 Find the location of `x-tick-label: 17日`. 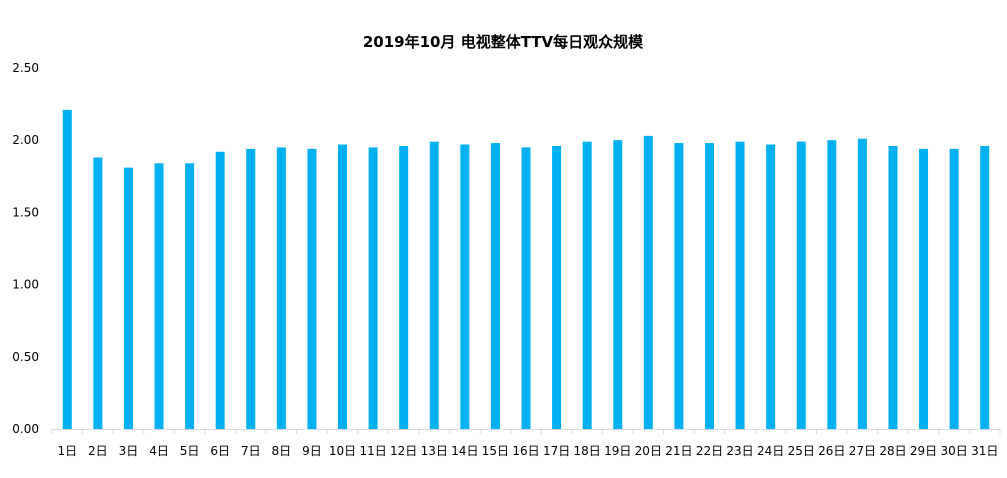

x-tick-label: 17日 is located at coordinates (556, 451).